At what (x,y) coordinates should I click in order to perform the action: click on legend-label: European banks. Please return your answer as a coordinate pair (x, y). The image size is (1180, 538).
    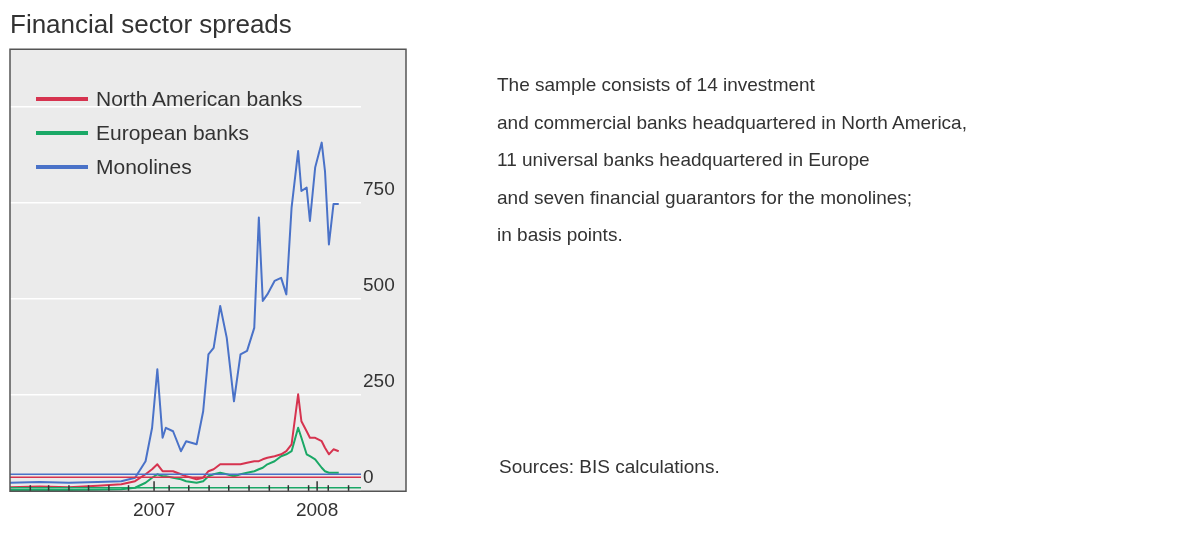
    Looking at the image, I should click on (172, 133).